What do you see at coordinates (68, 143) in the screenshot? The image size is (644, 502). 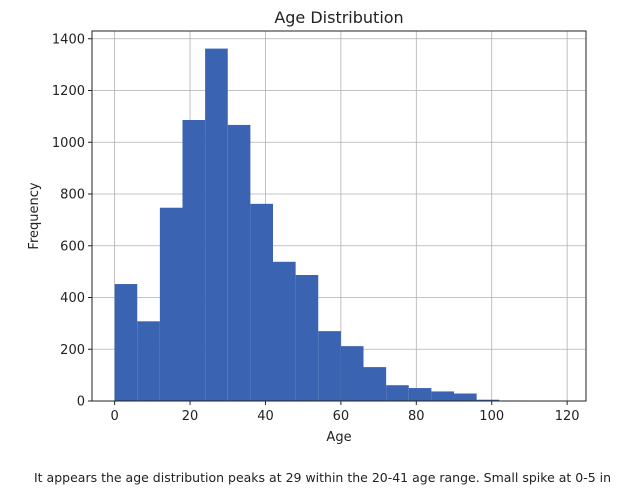 I see `y-tick-label: 1000` at bounding box center [68, 143].